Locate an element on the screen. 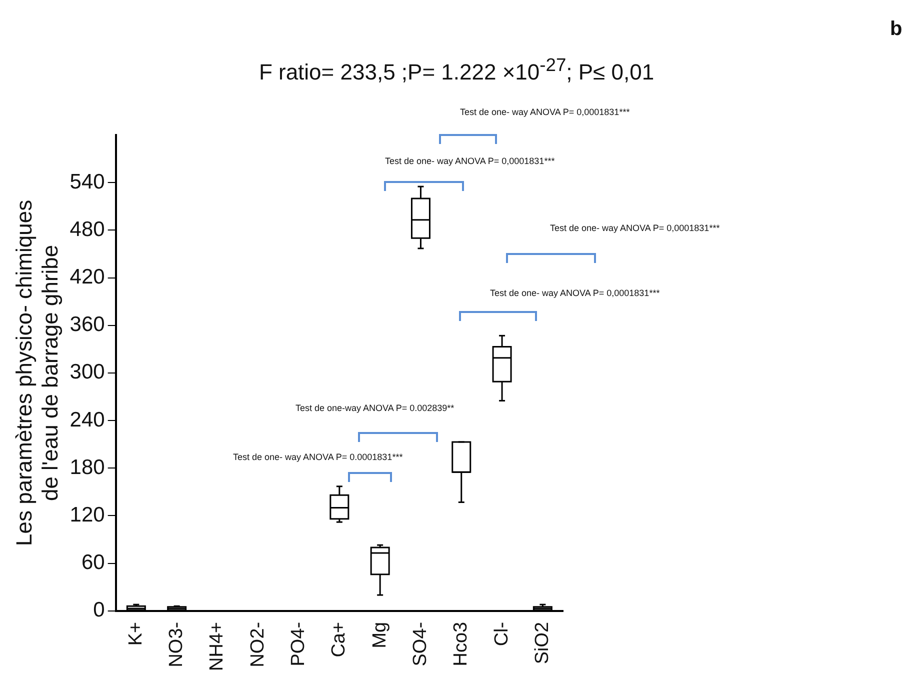  y-tick-label: 360 is located at coordinates (87, 324).